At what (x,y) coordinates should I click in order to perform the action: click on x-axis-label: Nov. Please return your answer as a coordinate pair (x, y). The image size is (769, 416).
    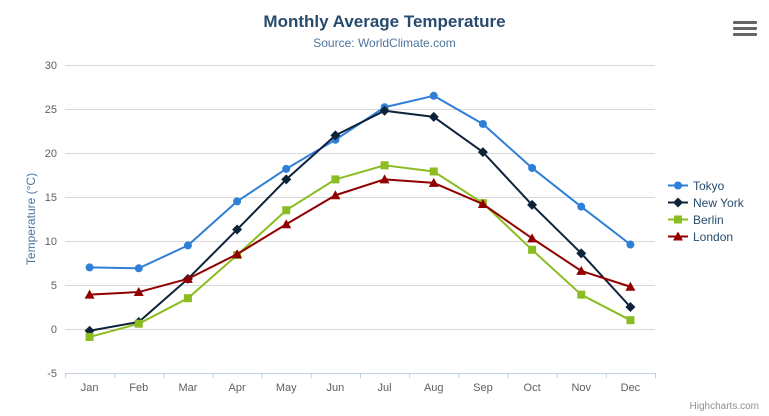
    Looking at the image, I should click on (581, 388).